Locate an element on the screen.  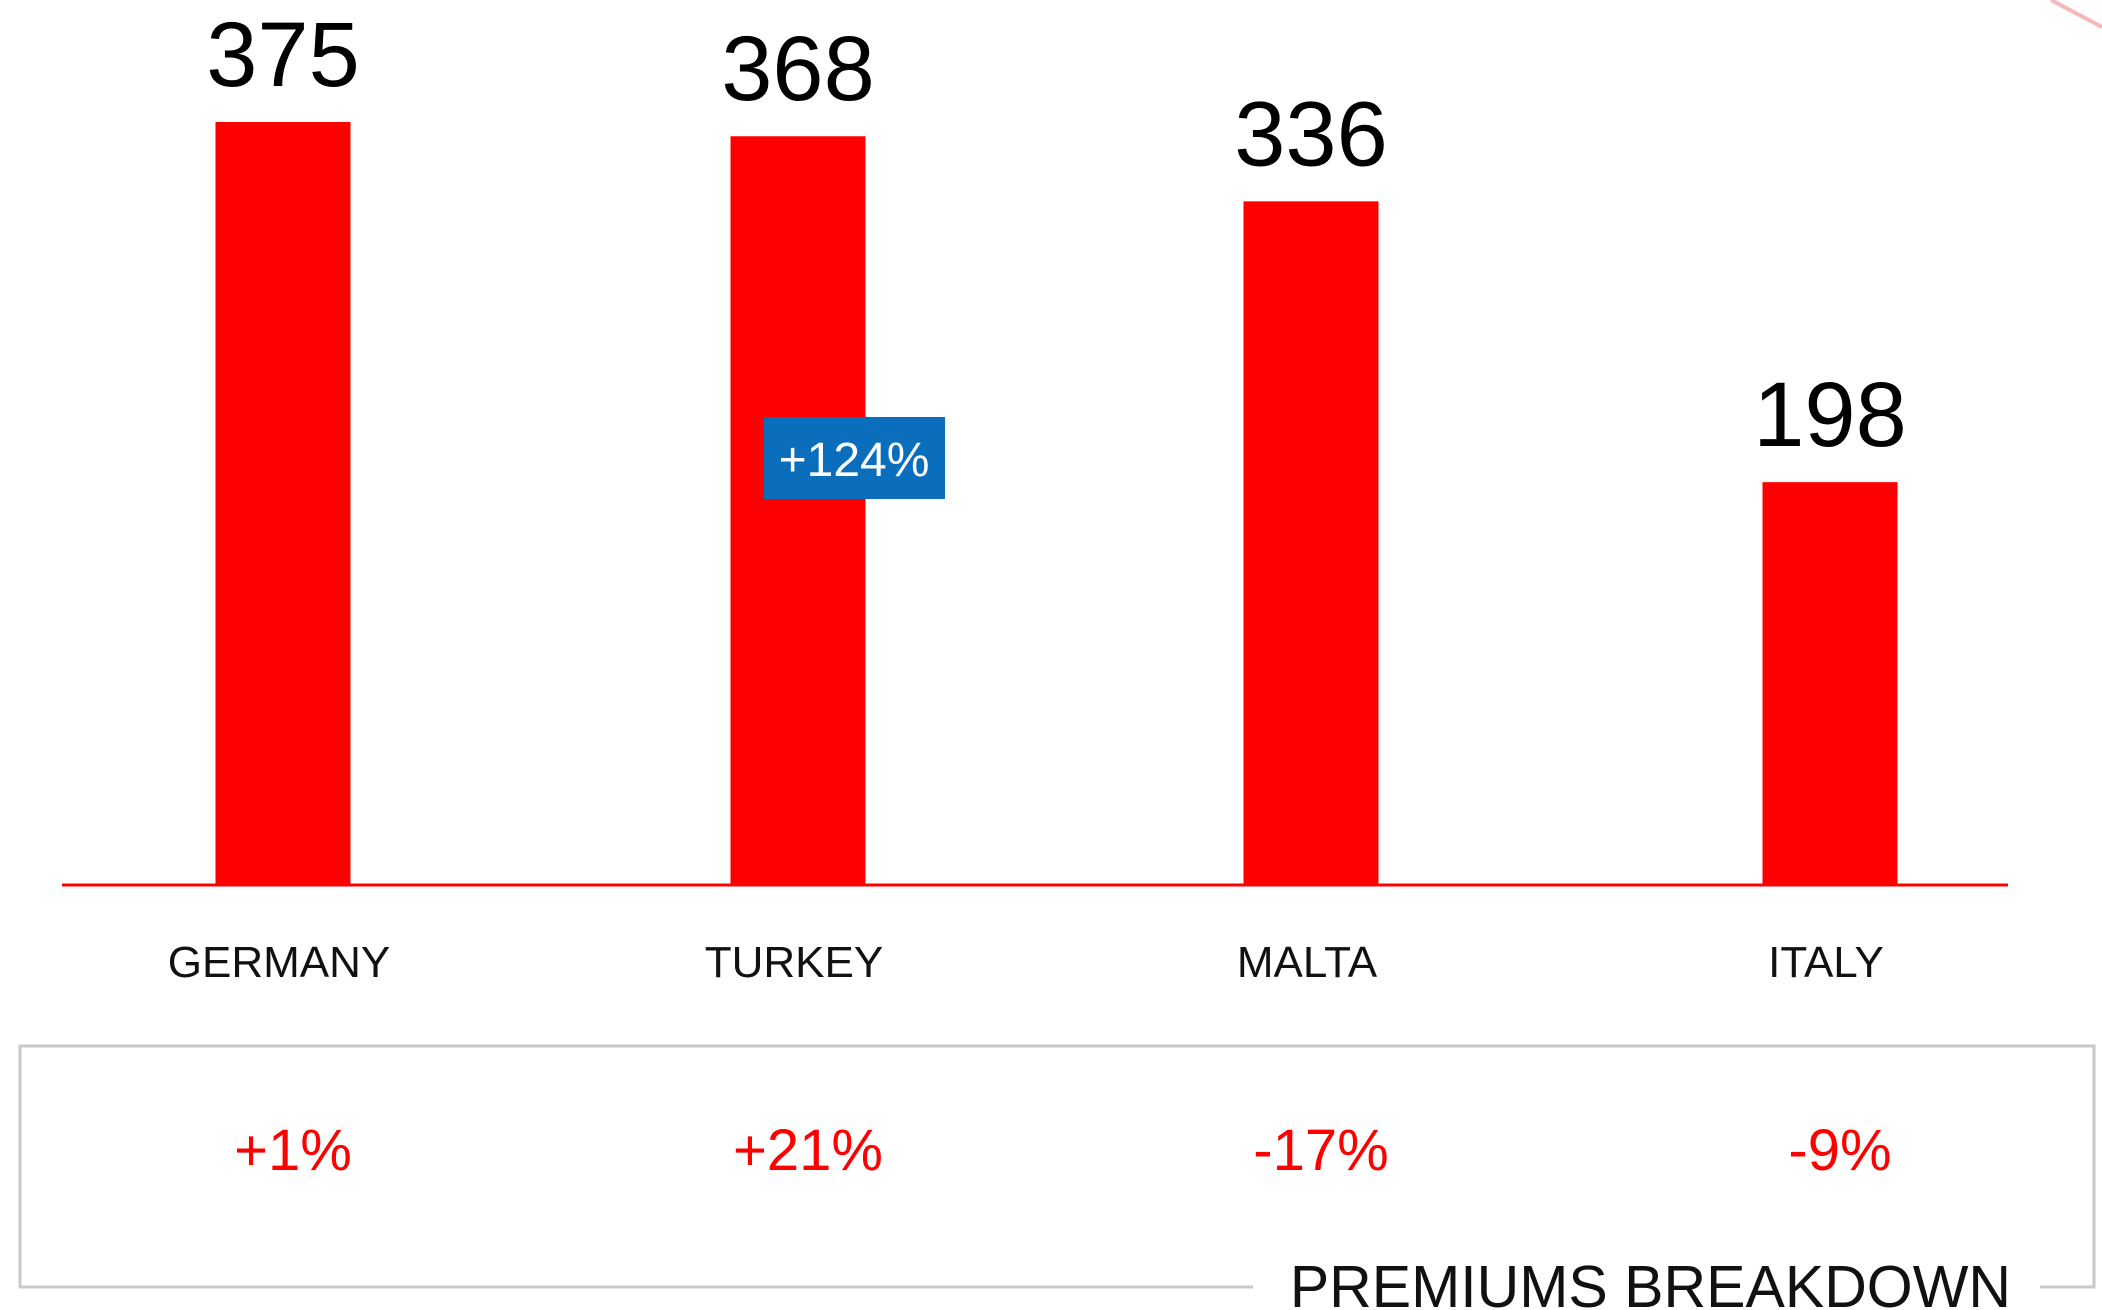
category-label: MALTA is located at coordinates (1307, 962).